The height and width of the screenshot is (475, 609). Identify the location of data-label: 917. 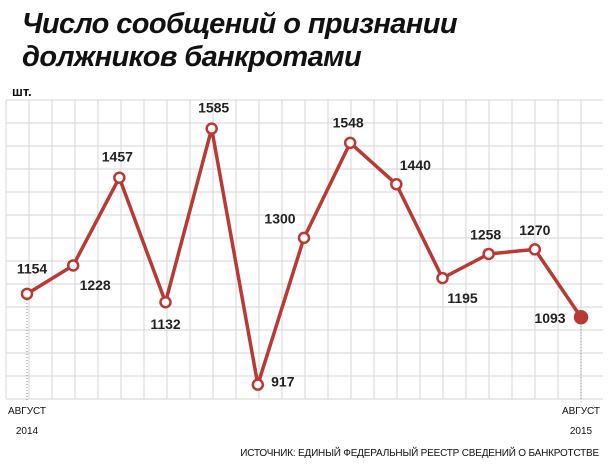
(283, 381).